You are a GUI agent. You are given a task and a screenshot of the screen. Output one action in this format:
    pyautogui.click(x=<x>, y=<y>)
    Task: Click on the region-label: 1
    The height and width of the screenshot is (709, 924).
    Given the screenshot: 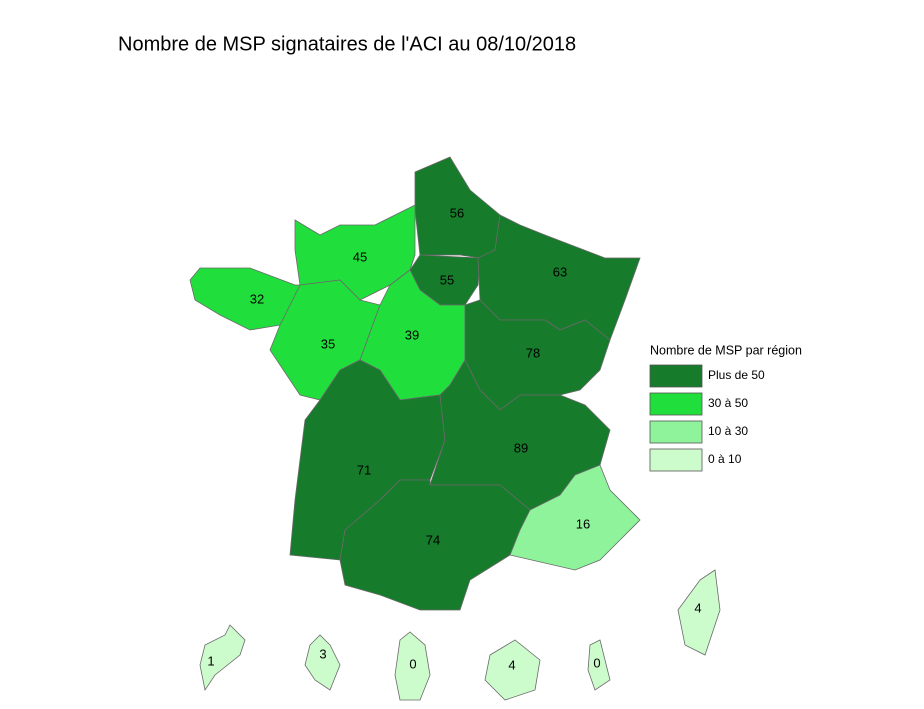 What is the action you would take?
    pyautogui.click(x=210, y=660)
    